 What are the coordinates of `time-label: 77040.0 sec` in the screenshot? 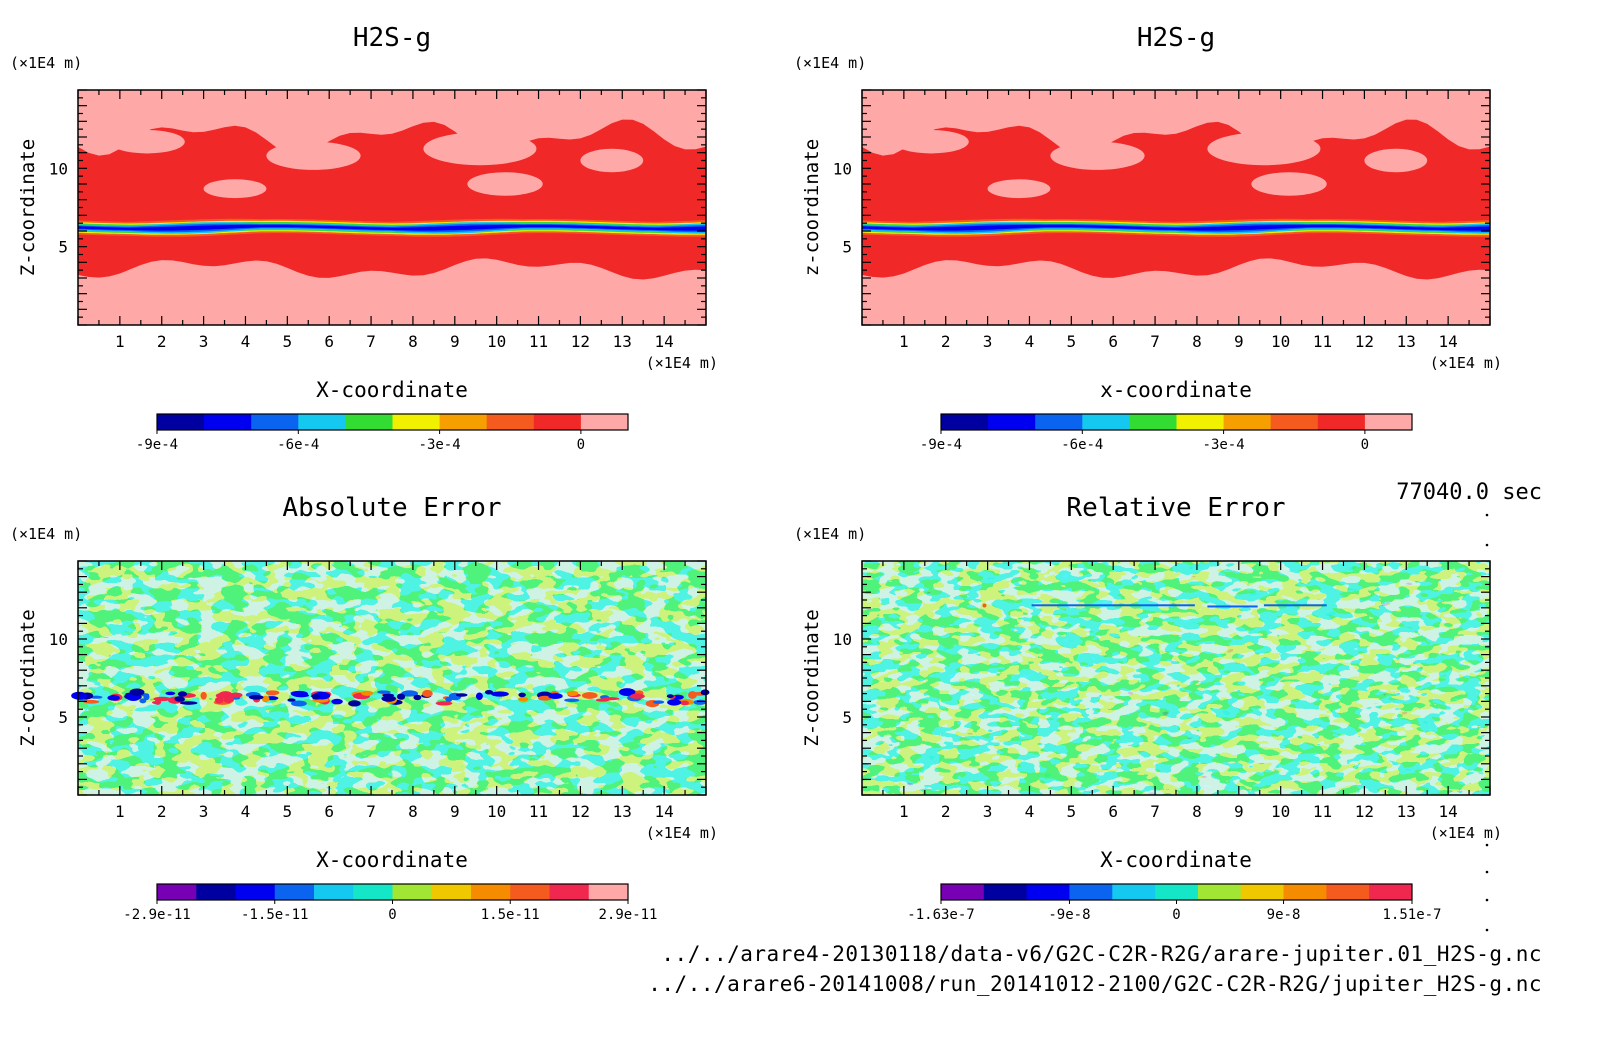 It's located at (1469, 492).